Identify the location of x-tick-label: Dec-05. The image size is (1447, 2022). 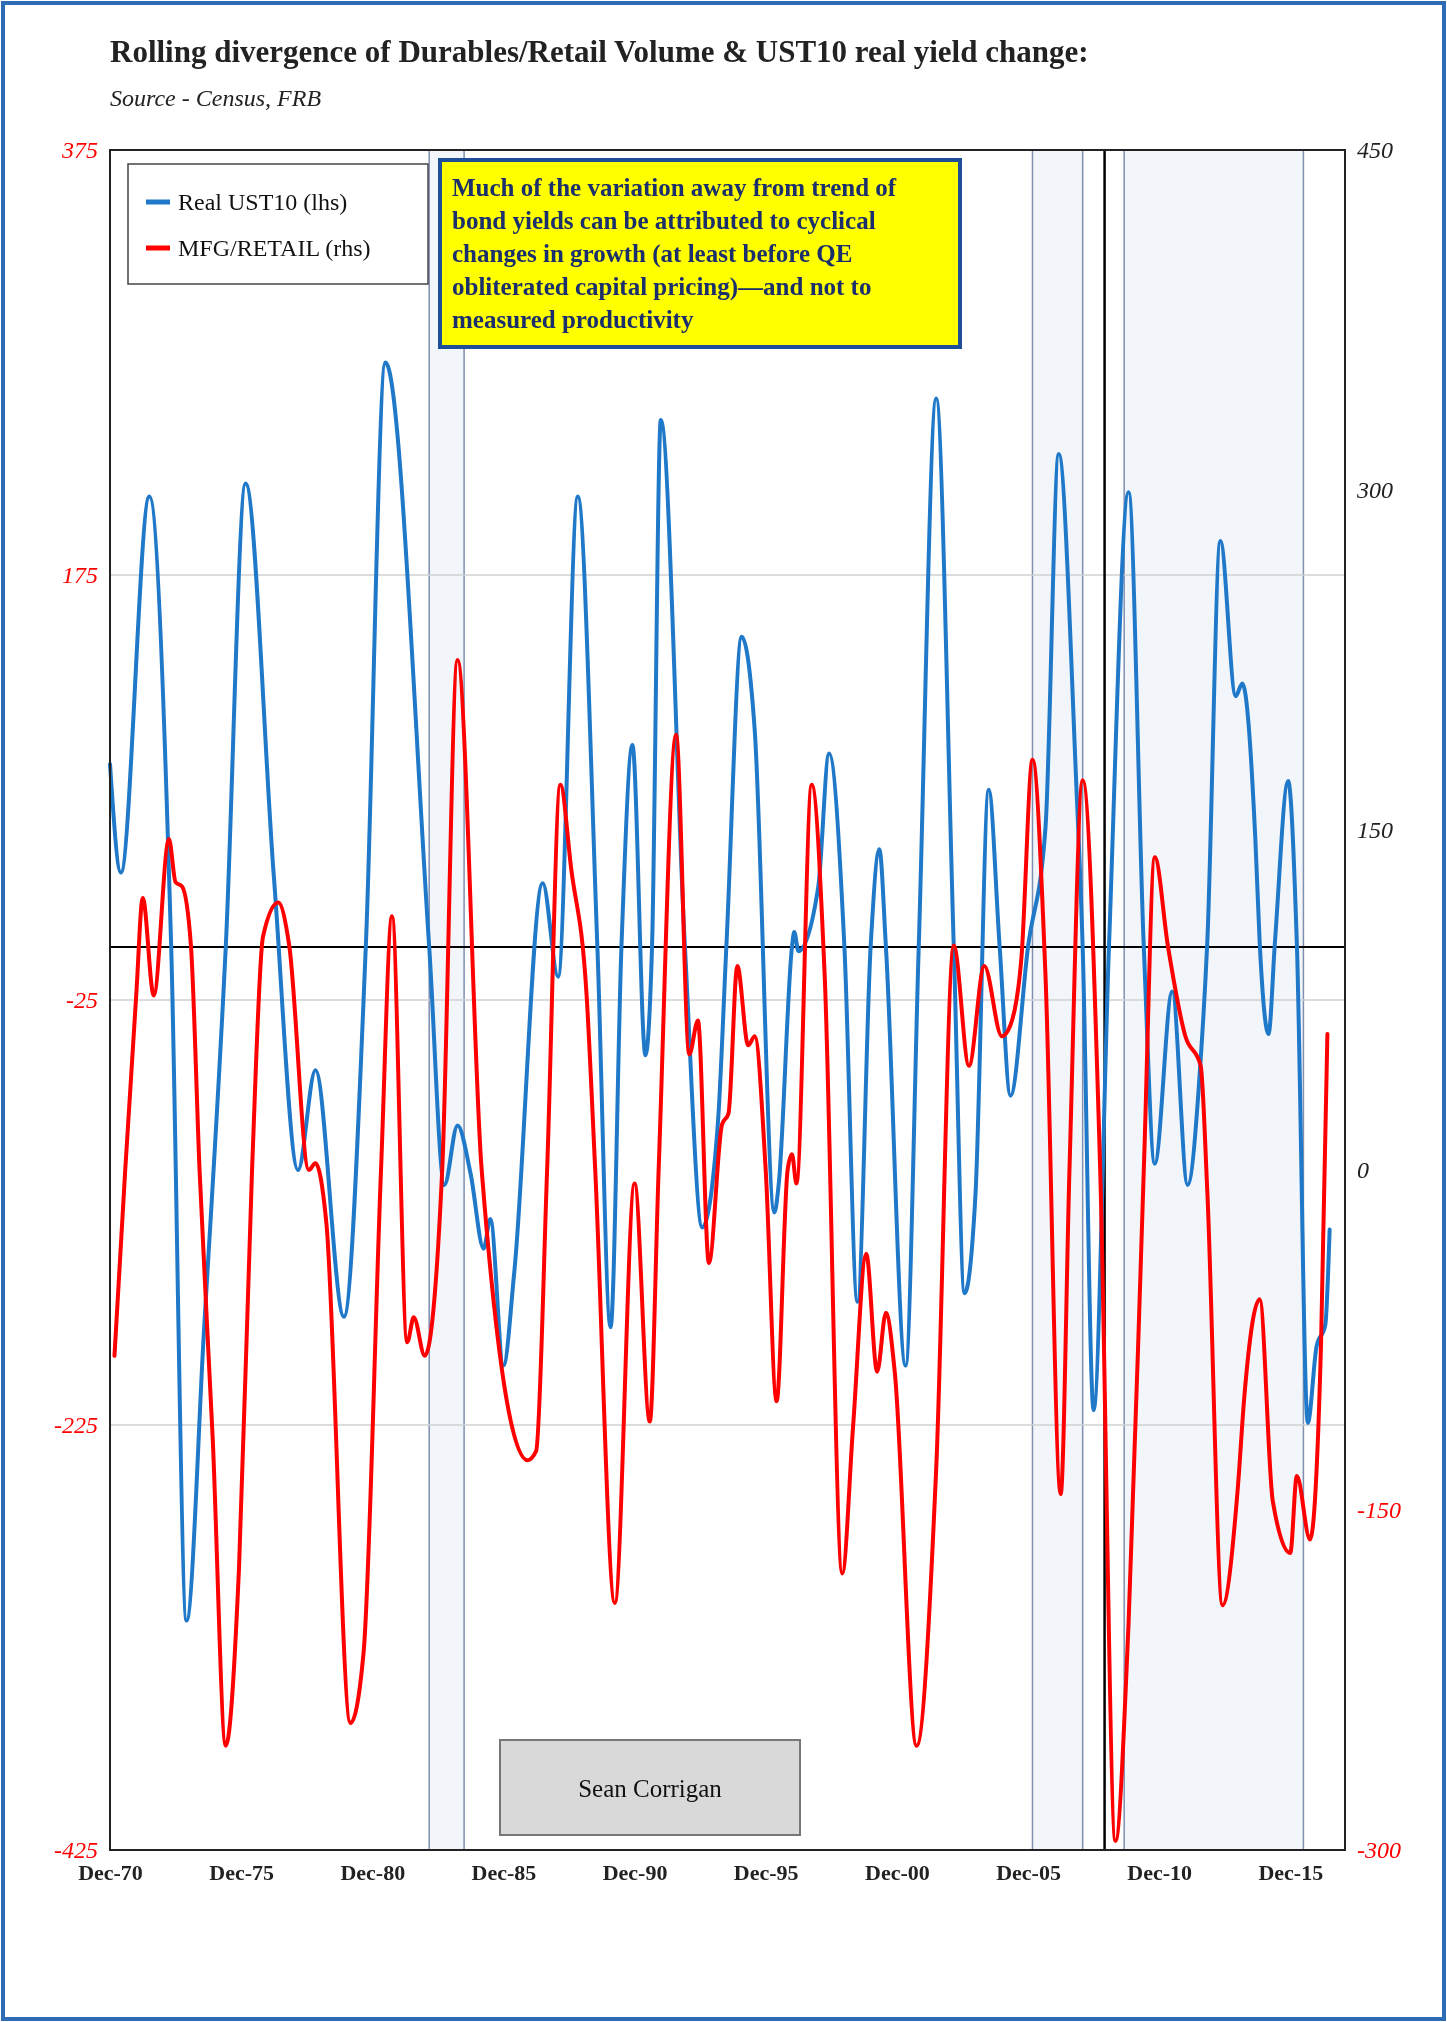
(1028, 1872).